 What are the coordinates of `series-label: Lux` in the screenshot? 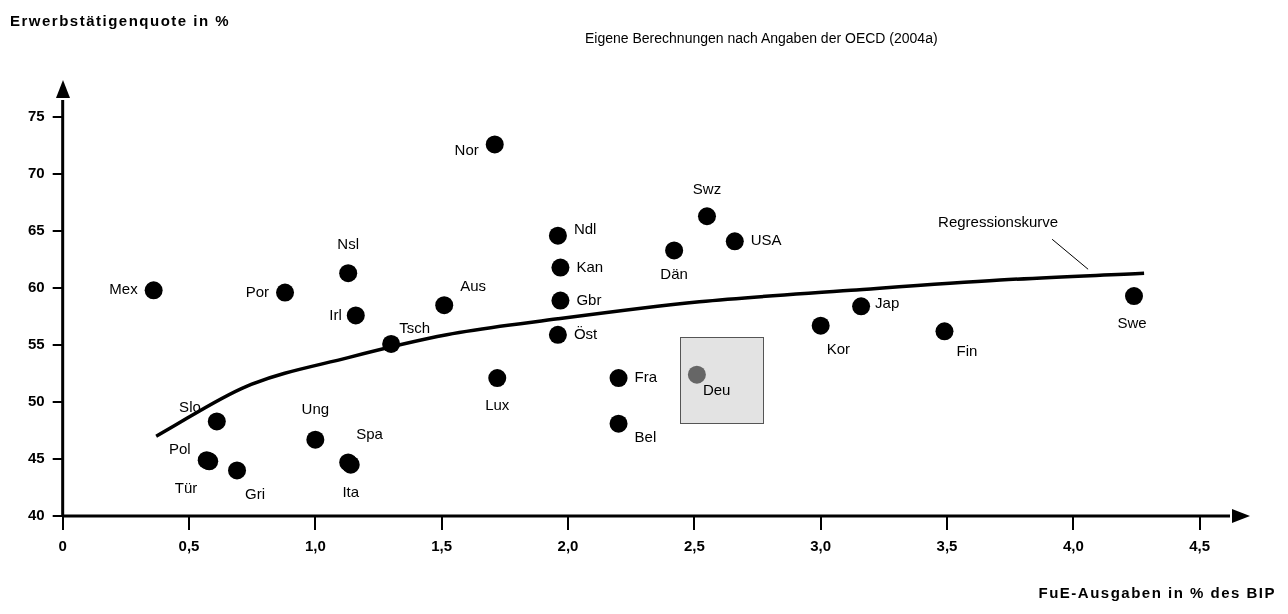 It's located at (497, 405).